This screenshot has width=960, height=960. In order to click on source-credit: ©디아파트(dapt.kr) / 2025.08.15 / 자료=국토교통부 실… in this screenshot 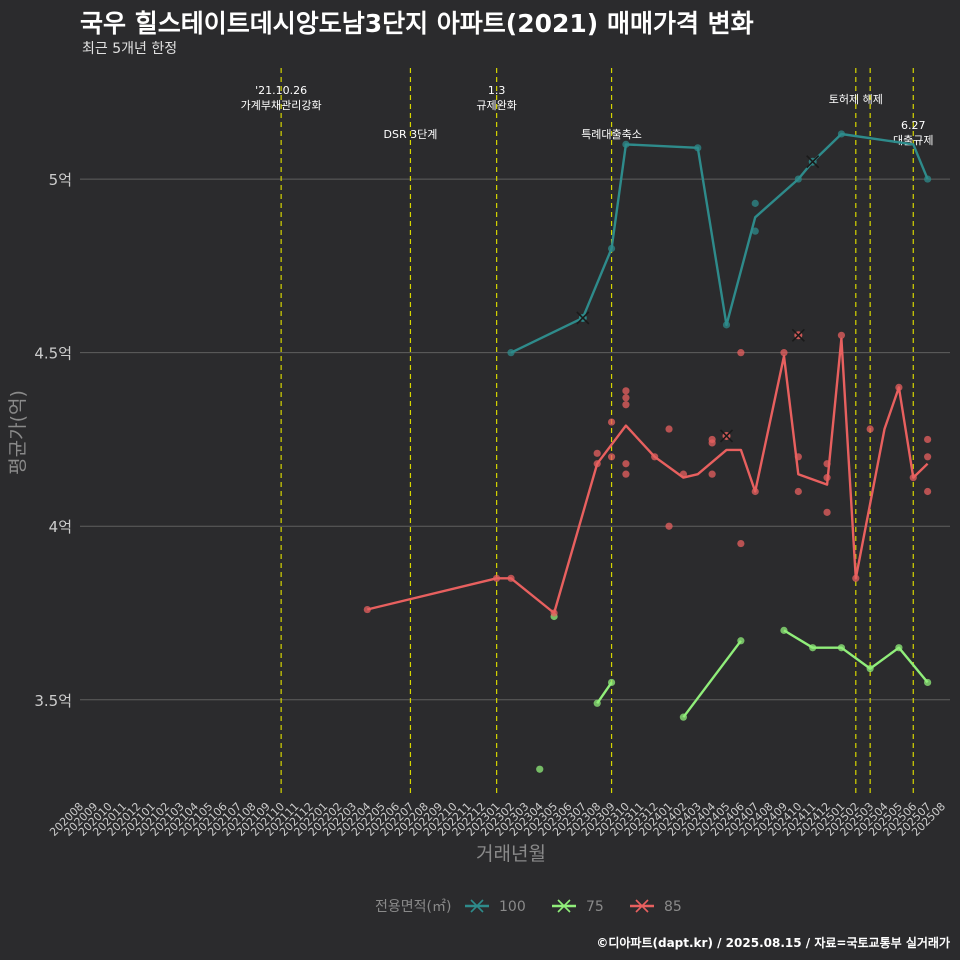, I will do `click(773, 943)`.